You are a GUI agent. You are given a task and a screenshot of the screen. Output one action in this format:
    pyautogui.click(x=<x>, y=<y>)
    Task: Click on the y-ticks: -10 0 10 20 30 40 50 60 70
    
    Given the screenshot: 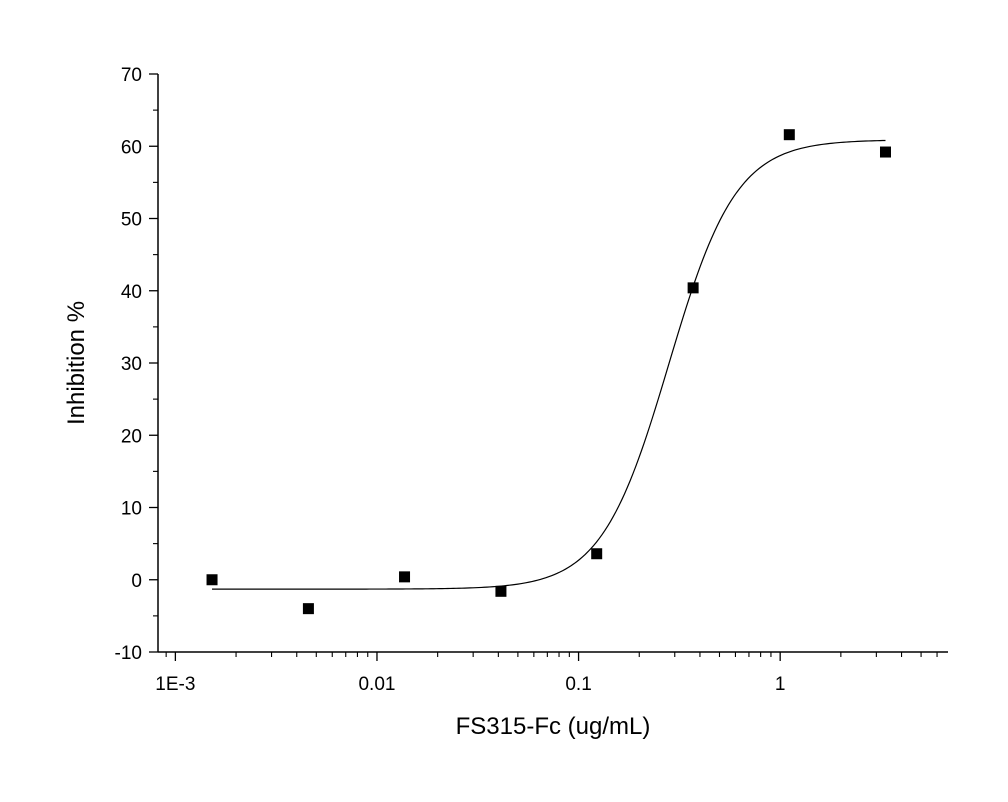 What is the action you would take?
    pyautogui.click(x=136, y=364)
    